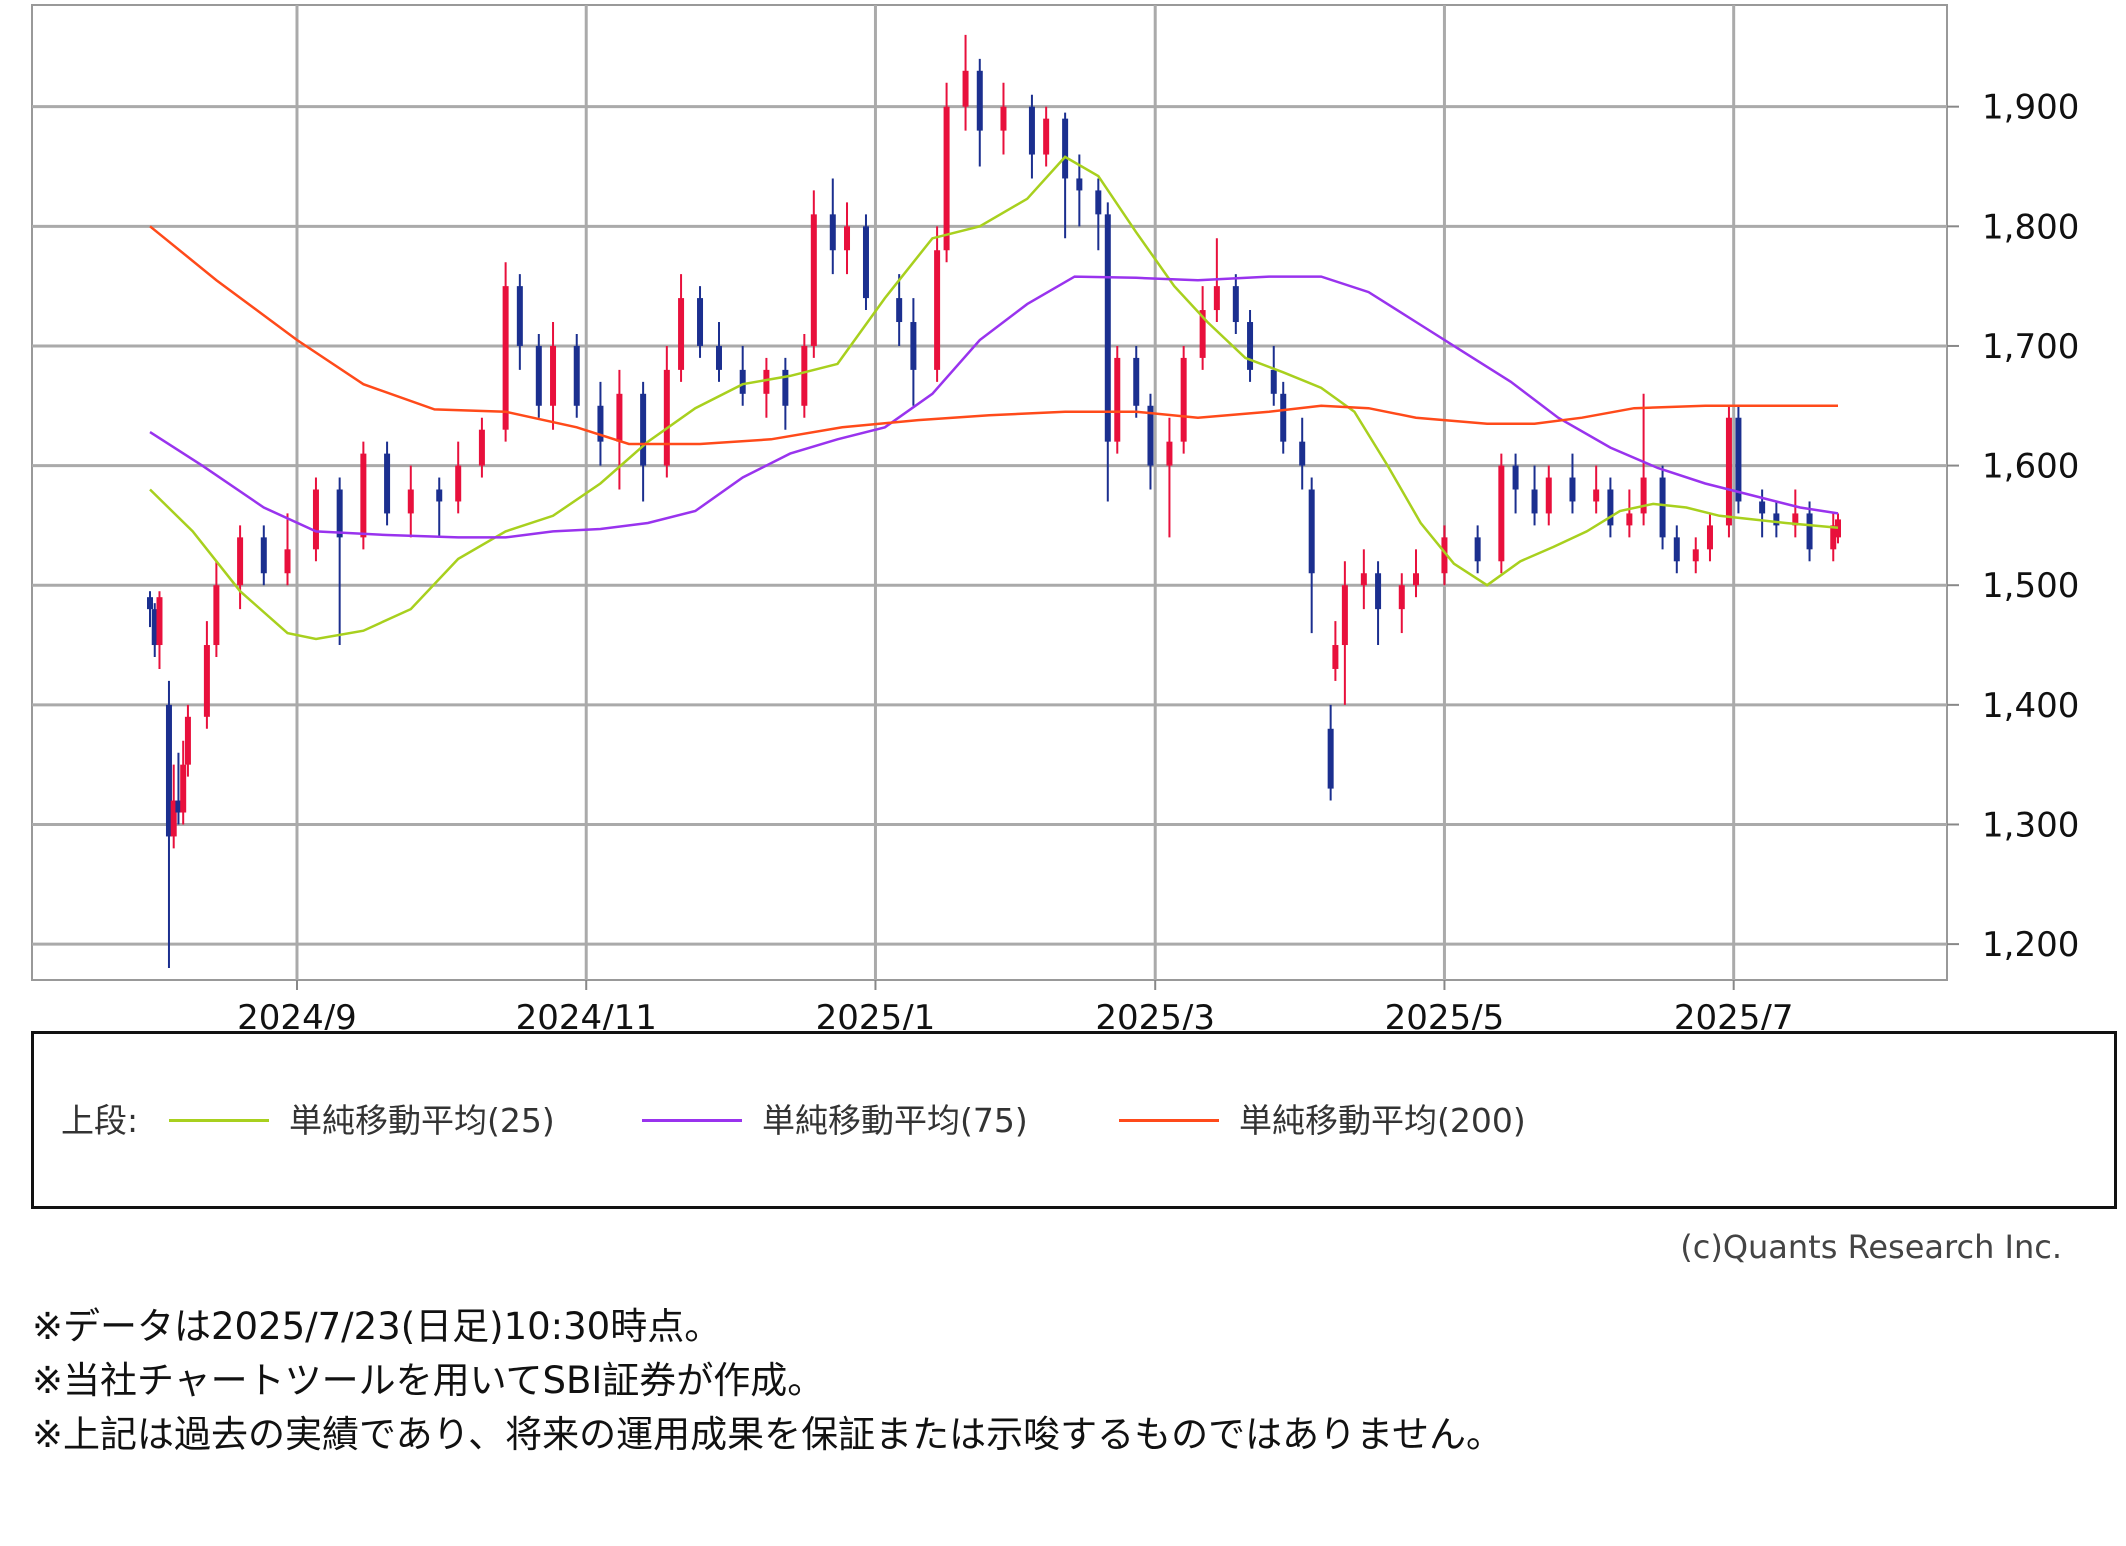 The width and height of the screenshot is (2126, 1546). I want to click on x-axis: 2024/9 2024/11 2025/1 2025/3 2025/5 2025/7, so click(1015, 1005).